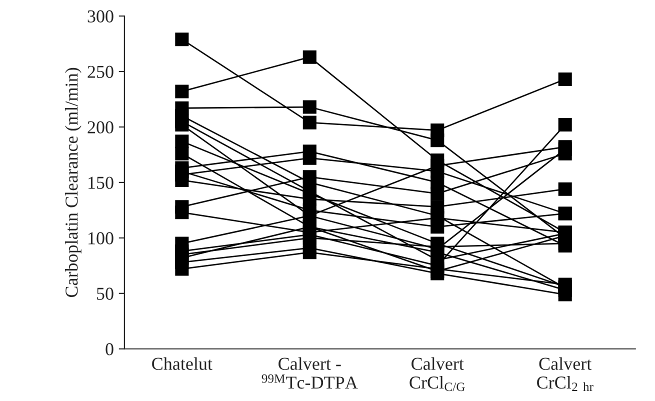 The height and width of the screenshot is (401, 655). What do you see at coordinates (110, 349) in the screenshot?
I see `y-tick-label: 0` at bounding box center [110, 349].